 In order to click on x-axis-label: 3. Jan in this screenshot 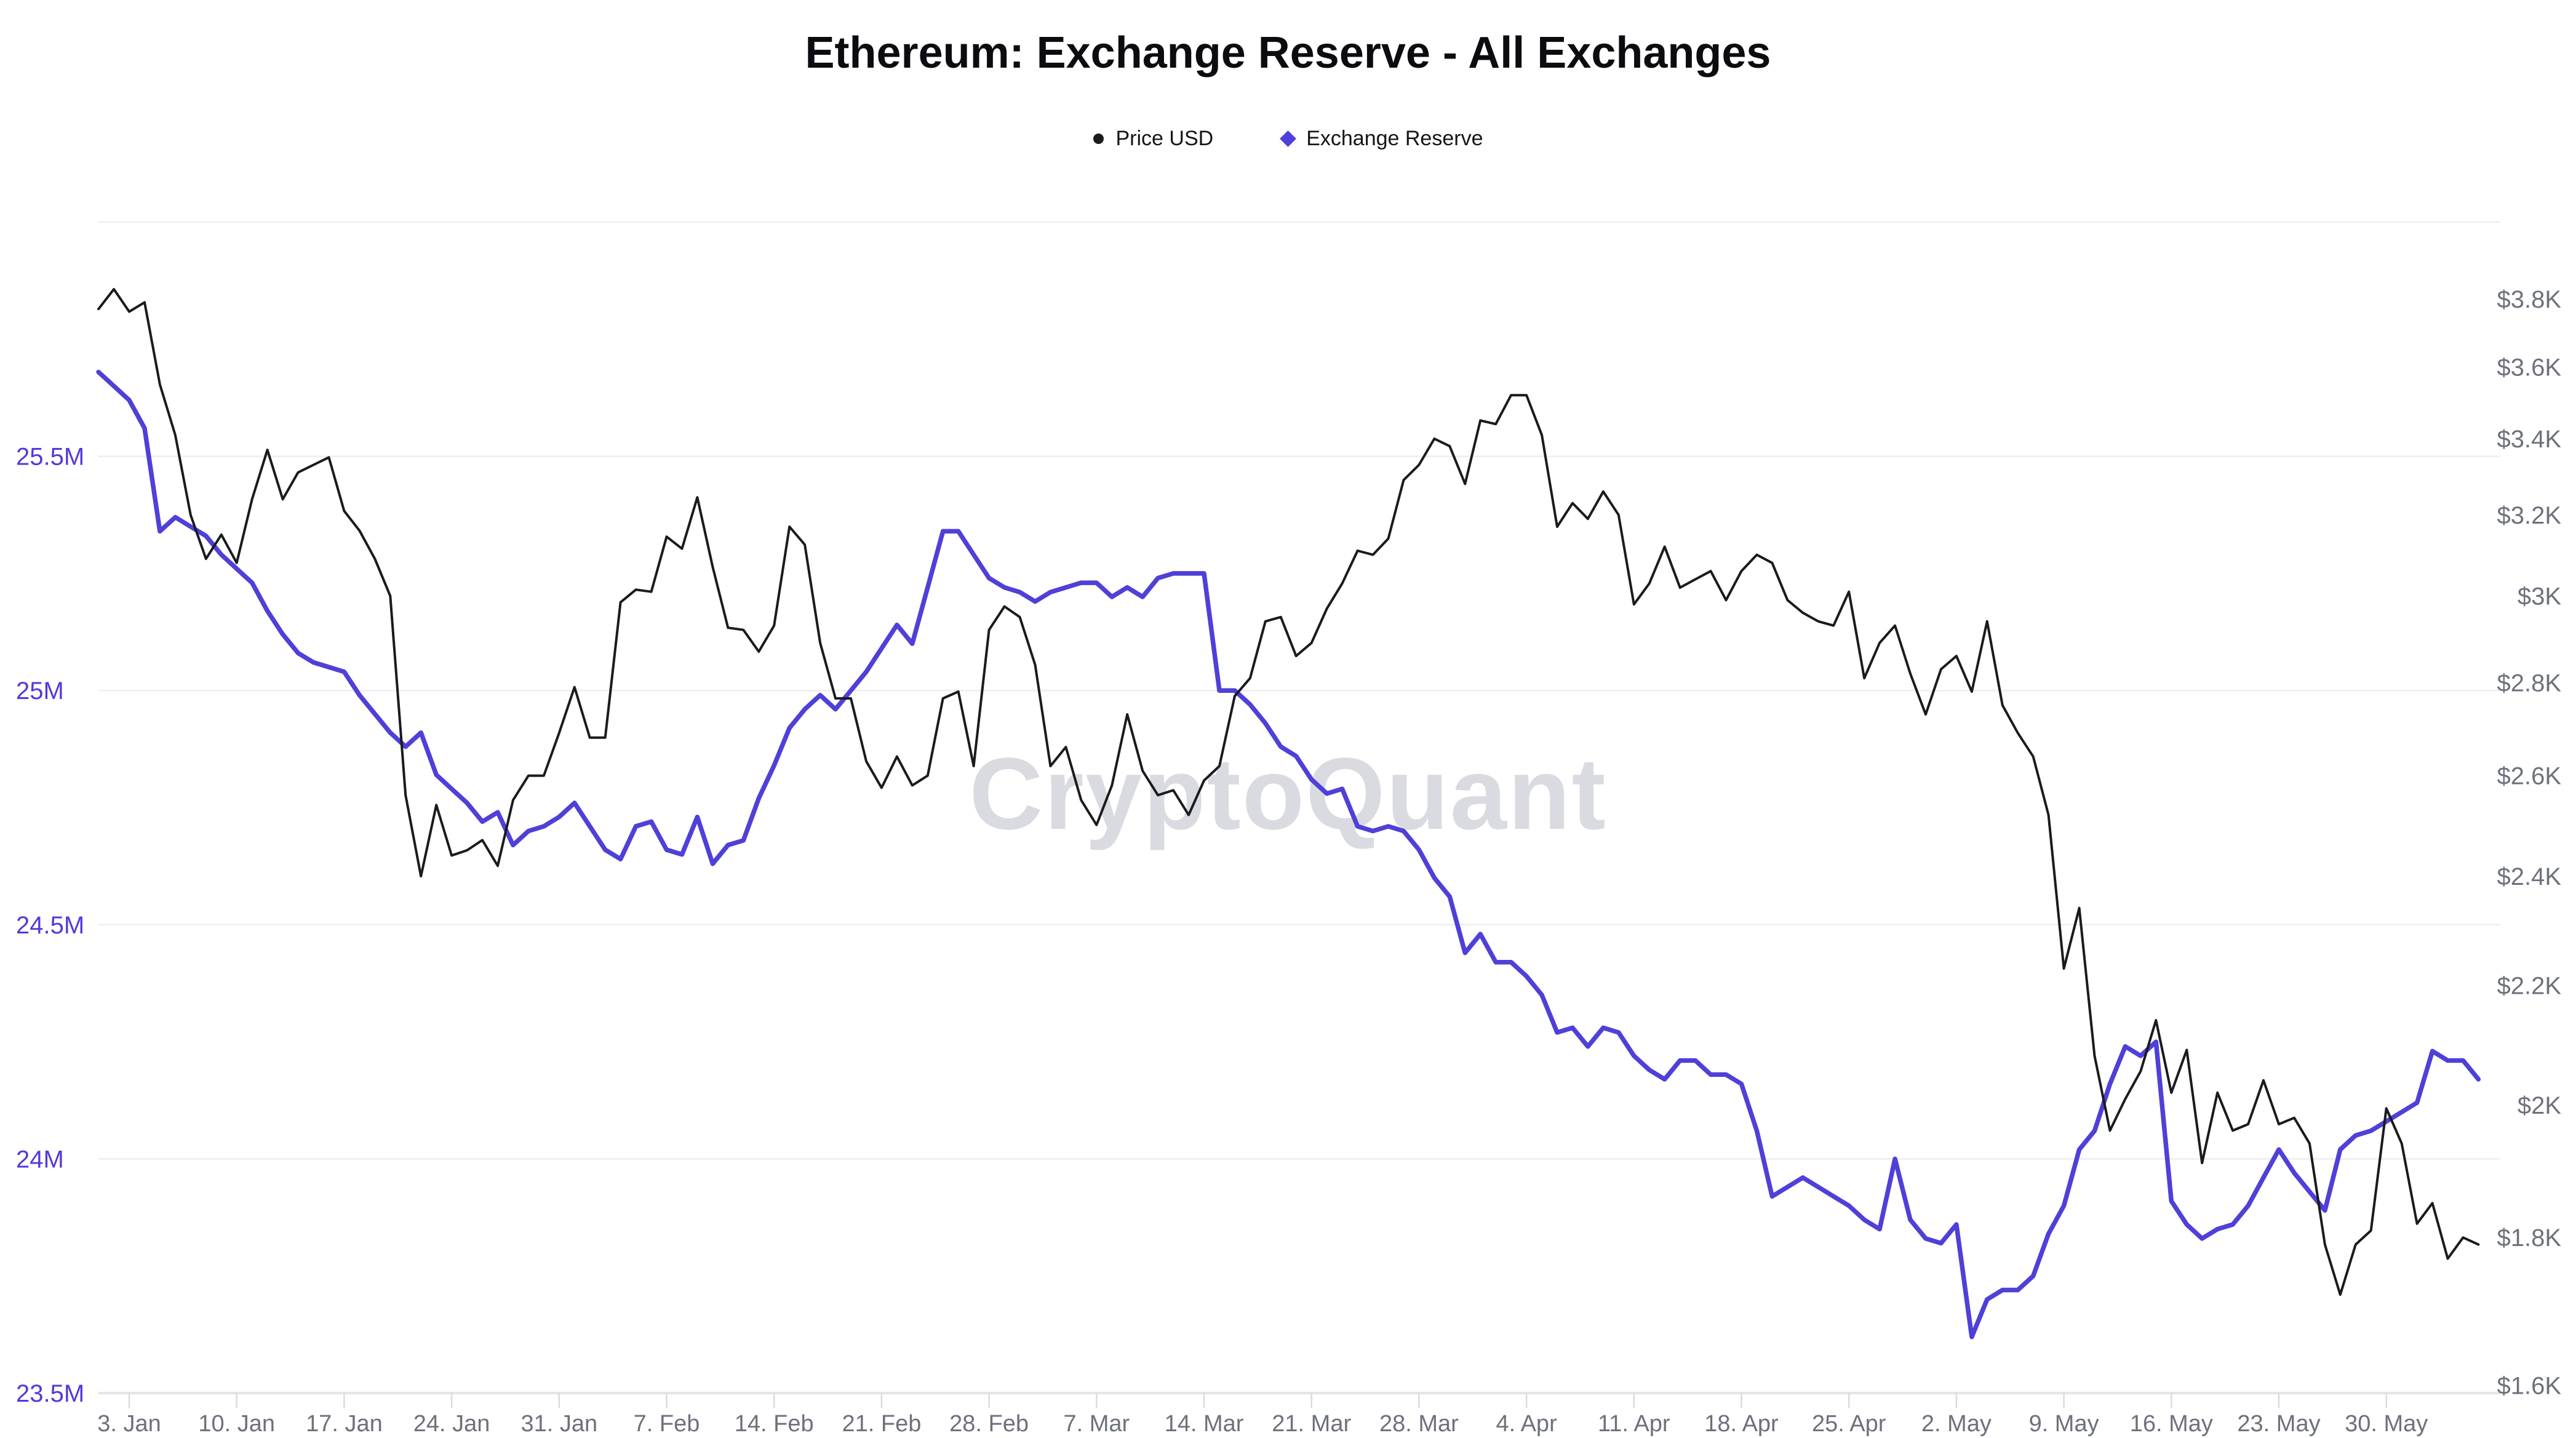, I will do `click(129, 1424)`.